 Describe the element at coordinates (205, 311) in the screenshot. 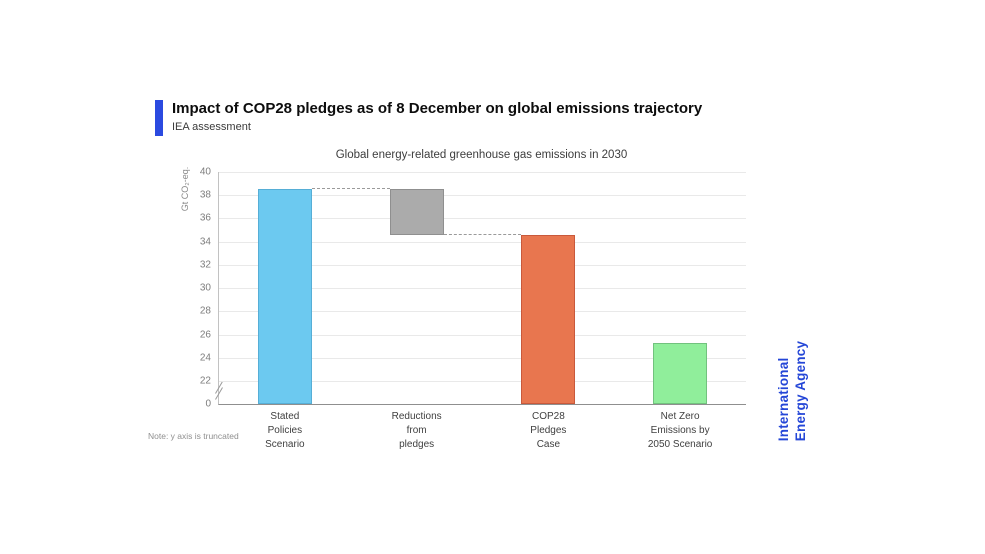

I see `y-tick-label: 28` at that location.